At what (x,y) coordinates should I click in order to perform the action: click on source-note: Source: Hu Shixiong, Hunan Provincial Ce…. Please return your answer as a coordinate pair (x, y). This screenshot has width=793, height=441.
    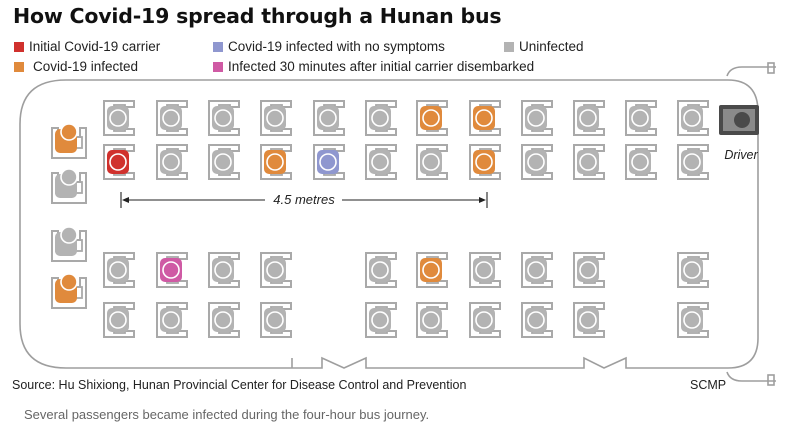
    Looking at the image, I should click on (239, 385).